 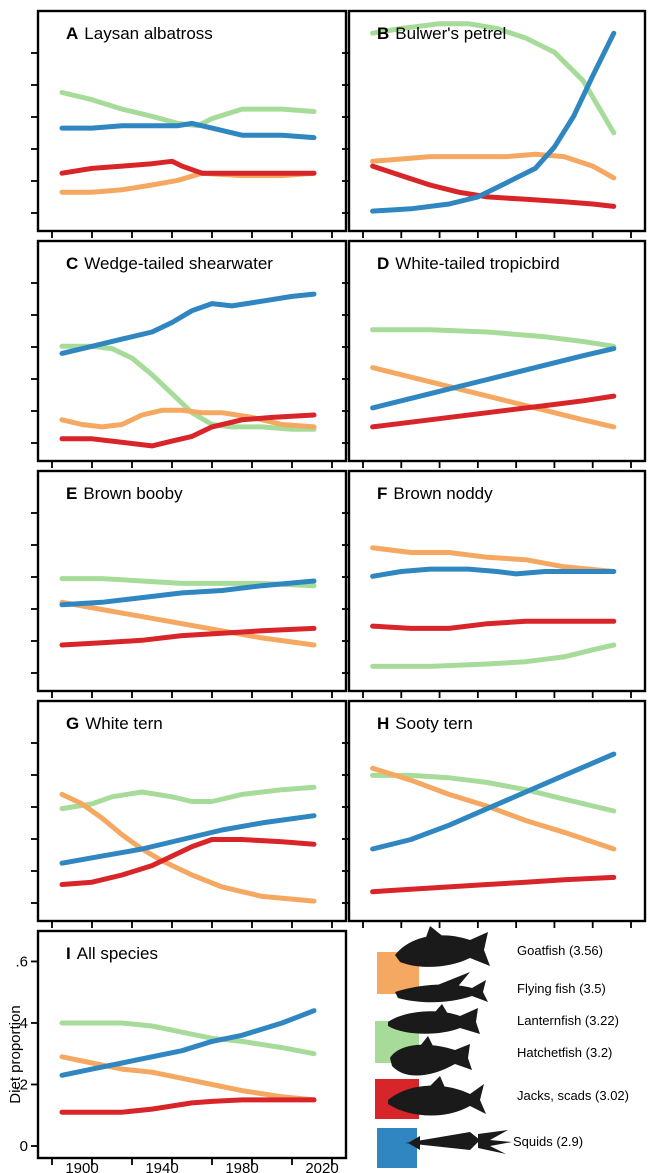 I want to click on panel-letter: D, so click(x=383, y=263).